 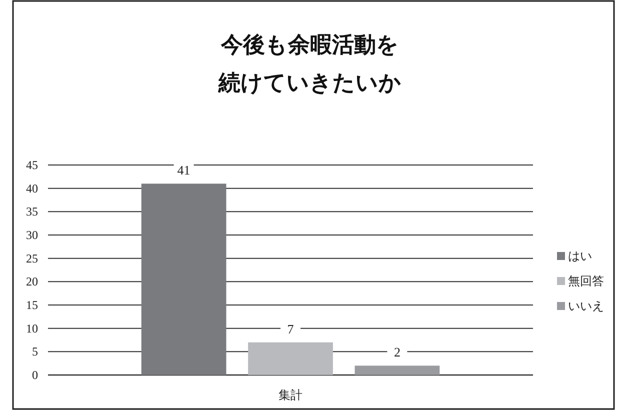 What do you see at coordinates (290, 328) in the screenshot?
I see `data-label: 7` at bounding box center [290, 328].